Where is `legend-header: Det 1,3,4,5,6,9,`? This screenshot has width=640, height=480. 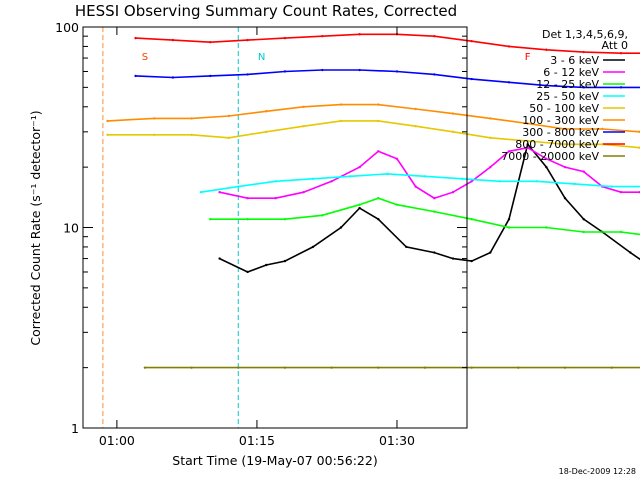
legend-header: Det 1,3,4,5,6,9, is located at coordinates (585, 34).